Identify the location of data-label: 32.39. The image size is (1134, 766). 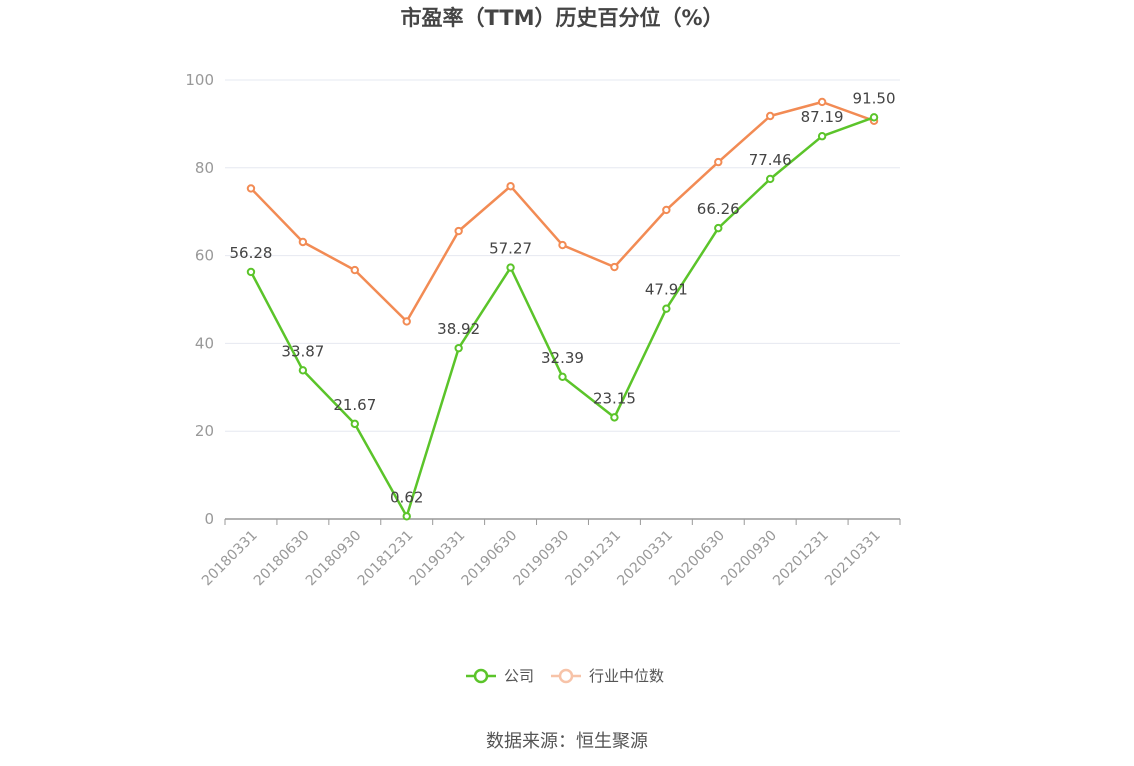
(562, 358).